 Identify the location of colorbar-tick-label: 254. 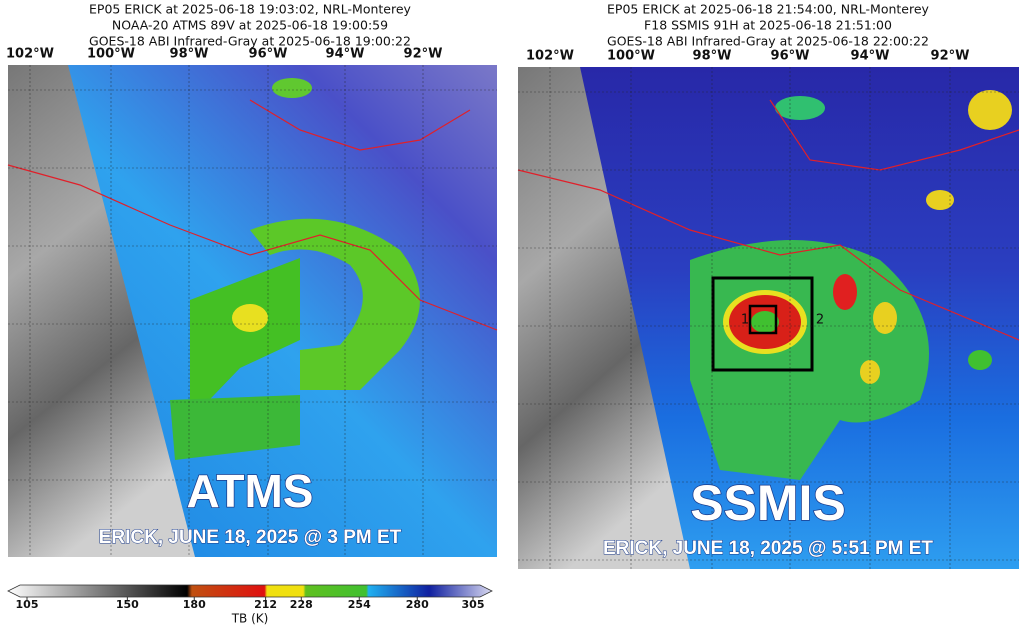
(359, 604).